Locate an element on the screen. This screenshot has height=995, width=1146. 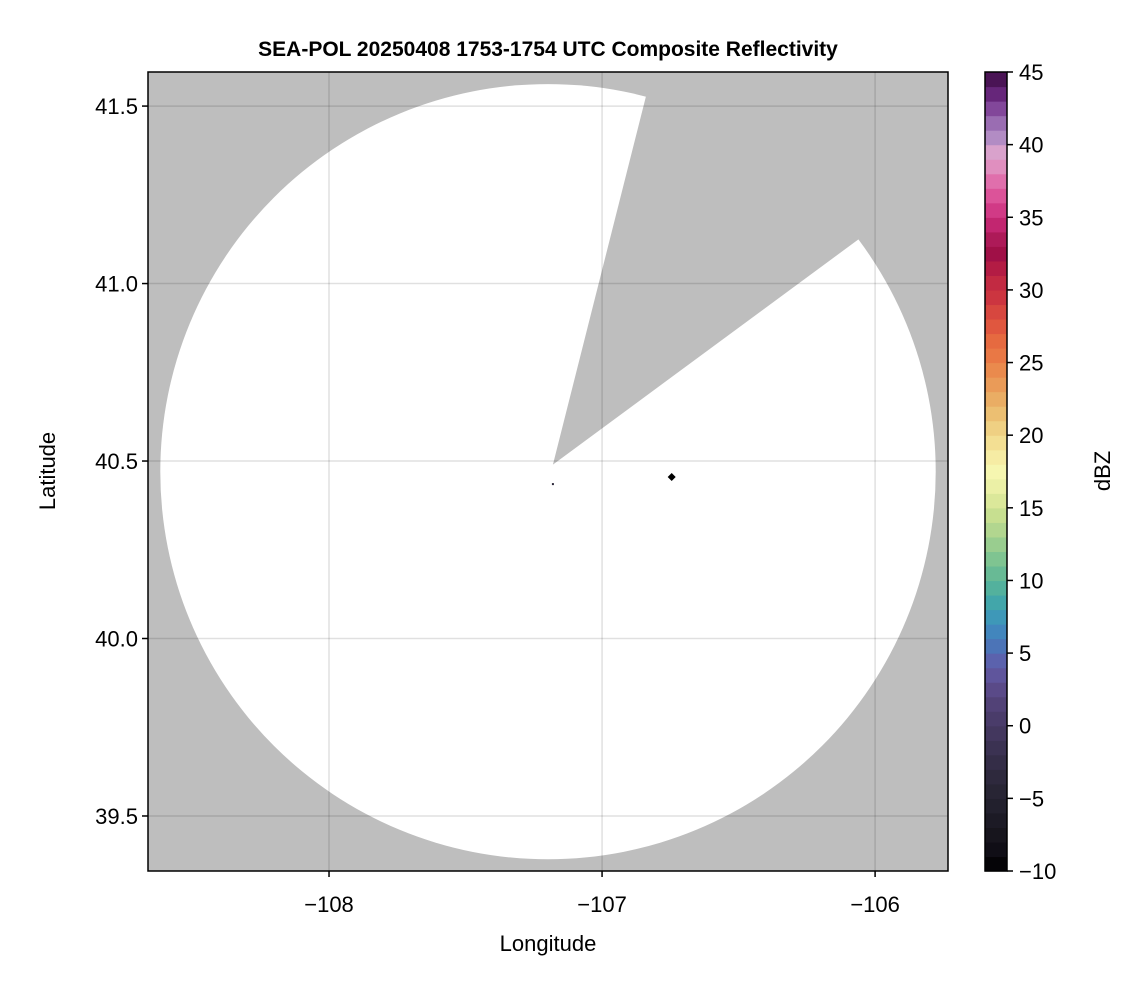
colorbar-tick-label: 10 is located at coordinates (1031, 580).